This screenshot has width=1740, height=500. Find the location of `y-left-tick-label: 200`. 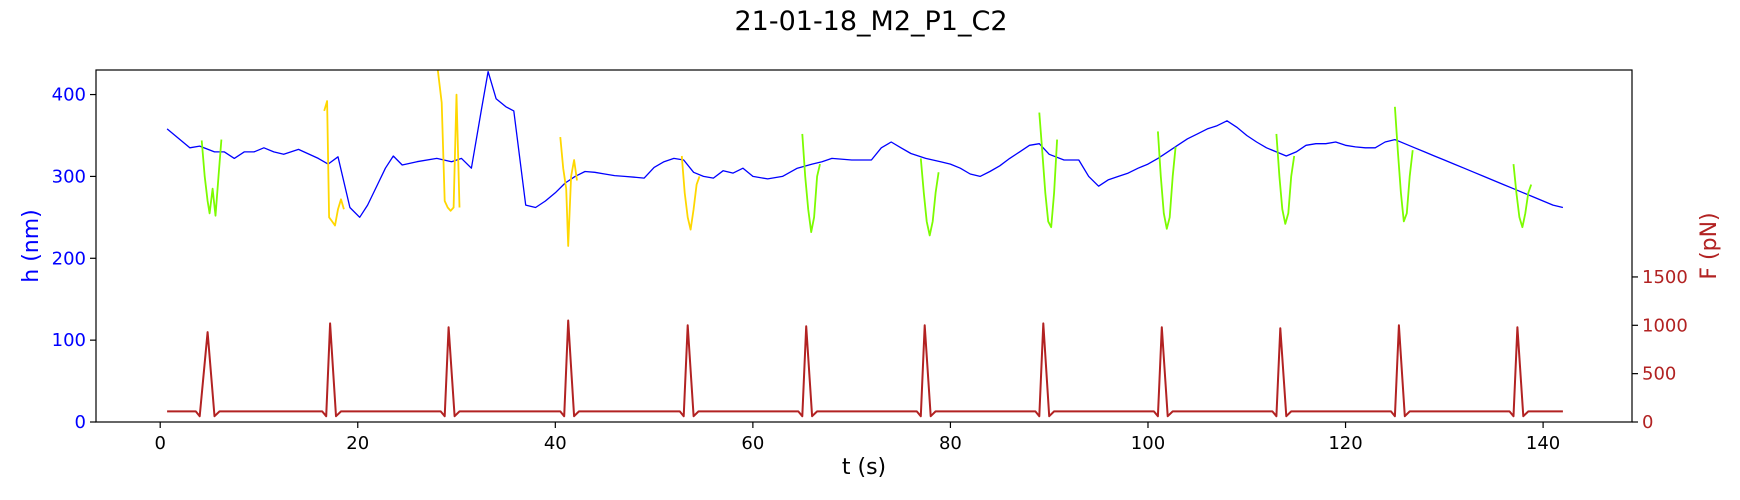

y-left-tick-label: 200 is located at coordinates (69, 258).